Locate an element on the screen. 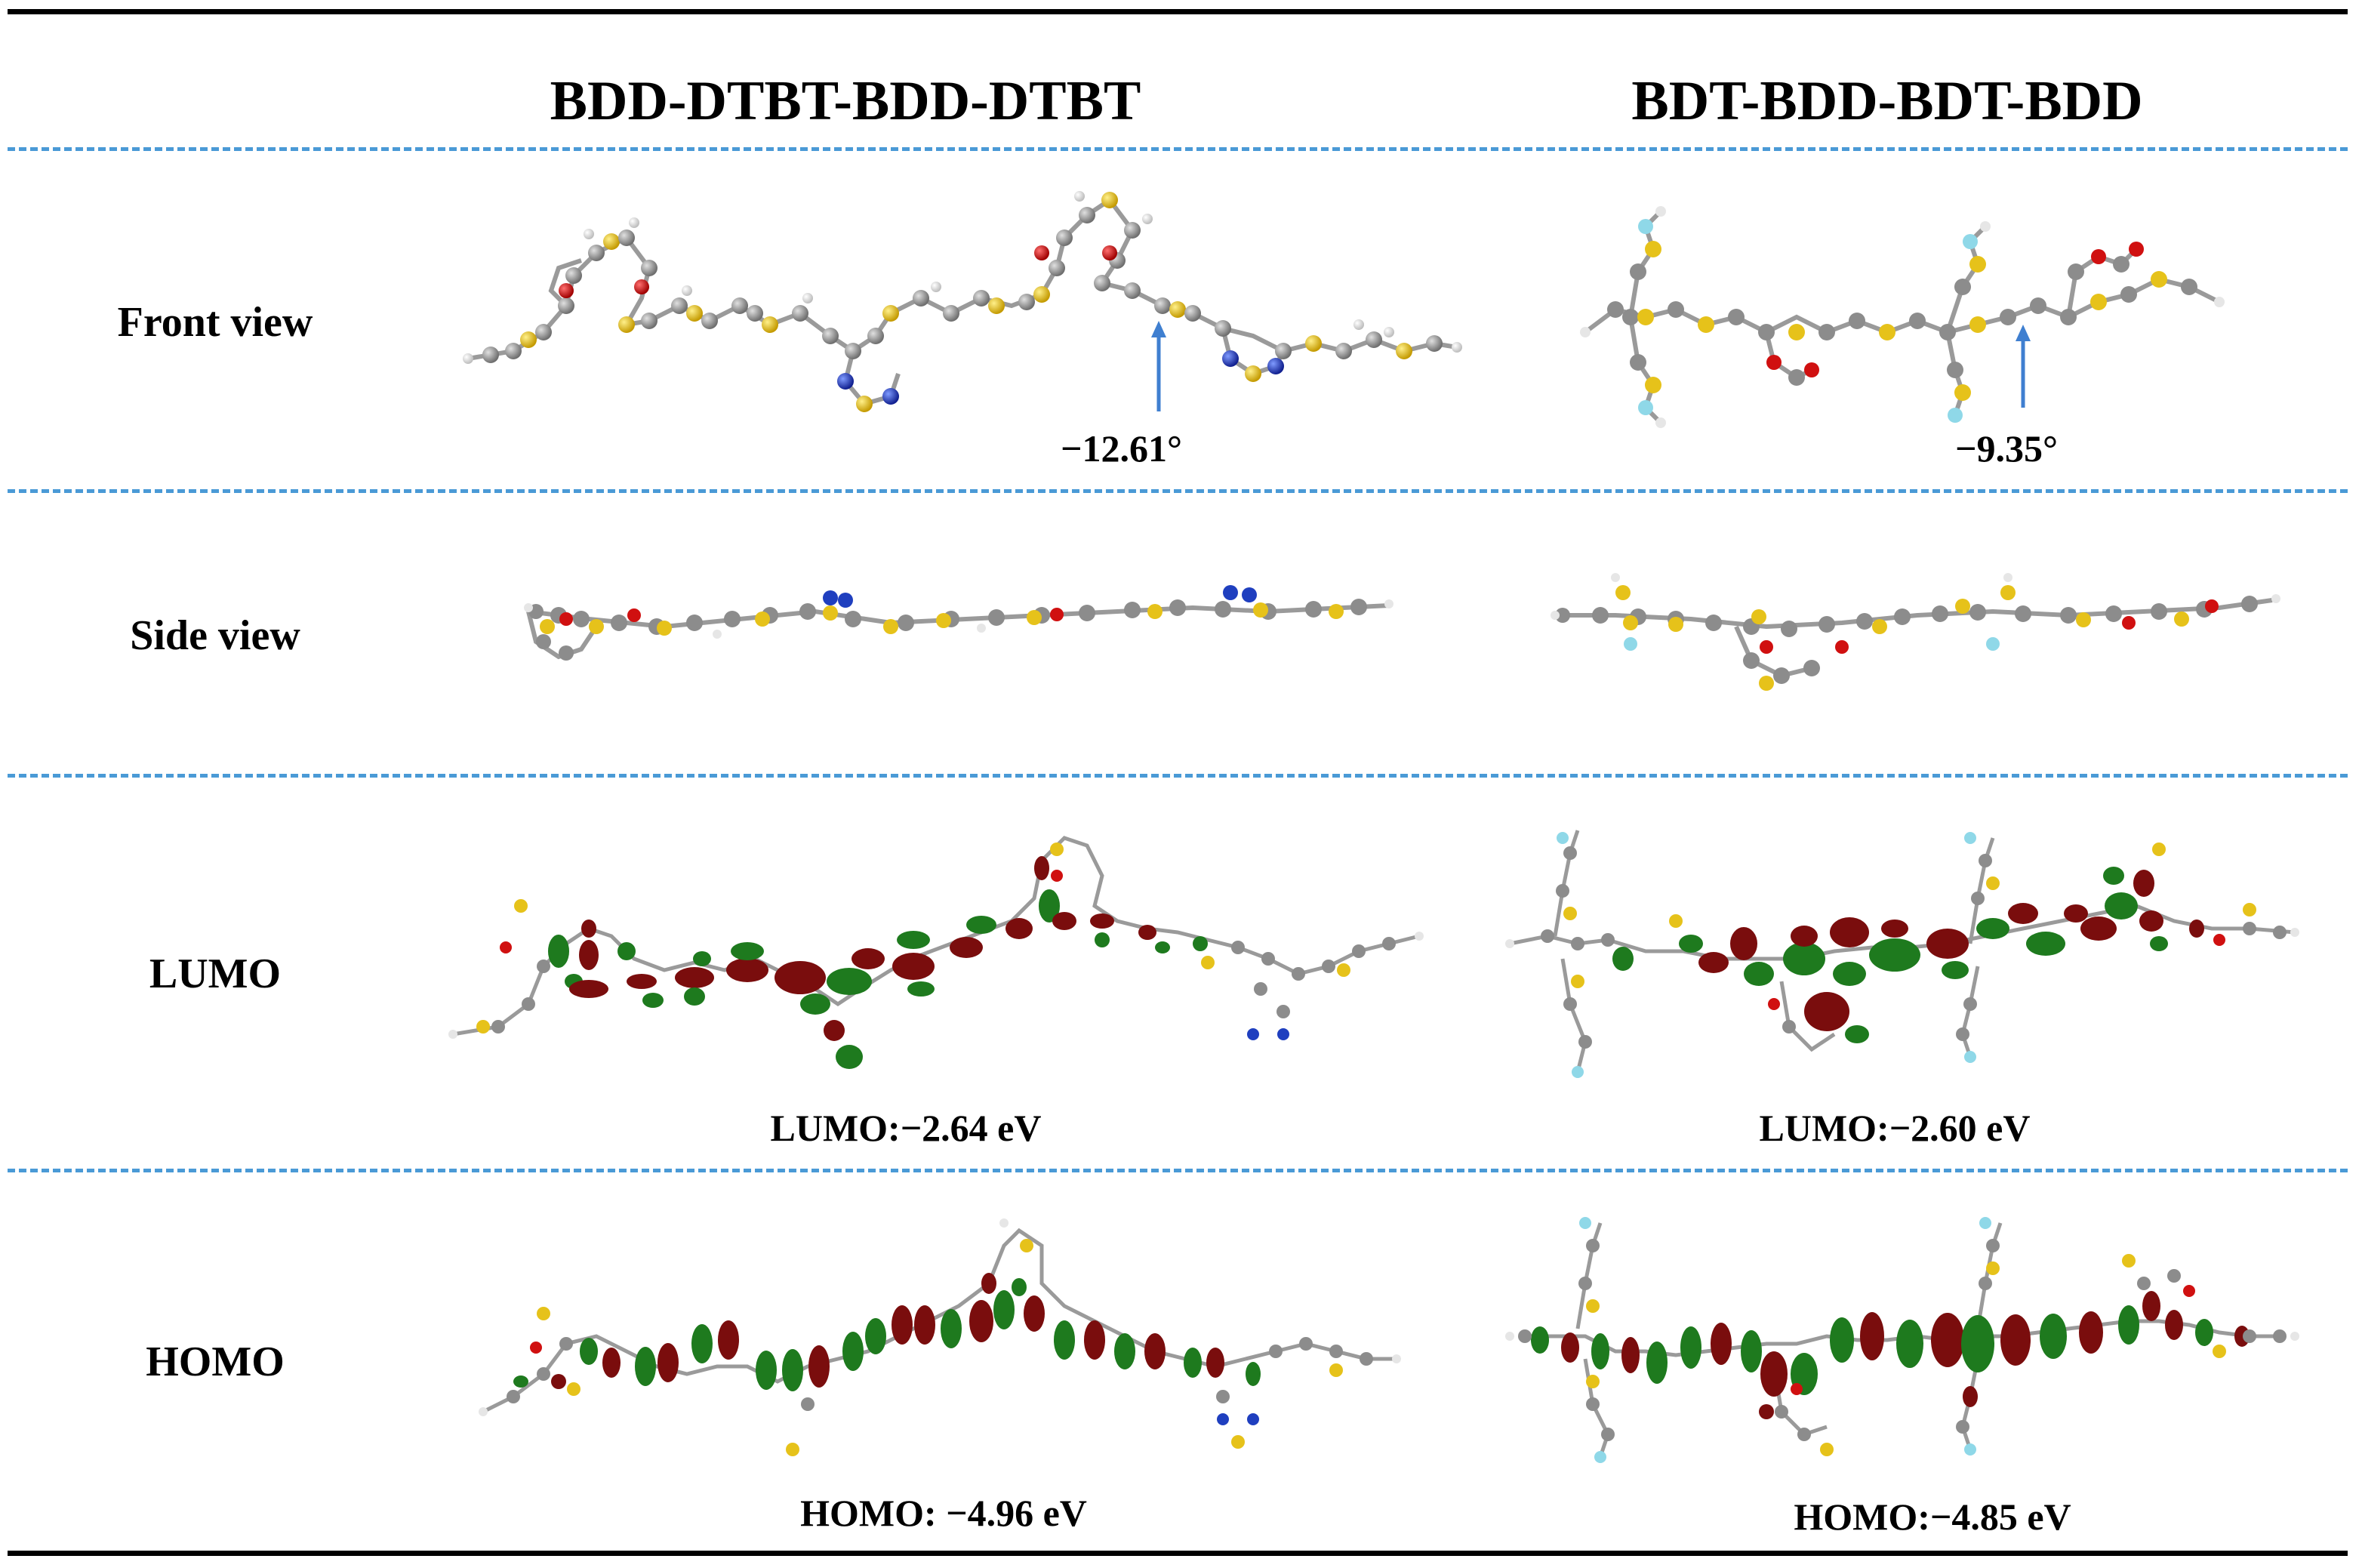 This screenshot has height=1568, width=2362. homo-left-energy: HOMO: −4.96 eV is located at coordinates (943, 1513).